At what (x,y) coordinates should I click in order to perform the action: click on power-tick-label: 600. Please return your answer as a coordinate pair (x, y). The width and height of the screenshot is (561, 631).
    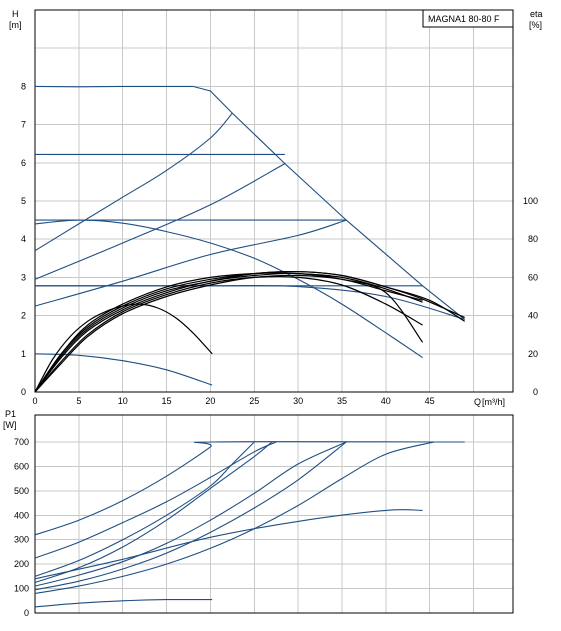
    Looking at the image, I should click on (21, 466).